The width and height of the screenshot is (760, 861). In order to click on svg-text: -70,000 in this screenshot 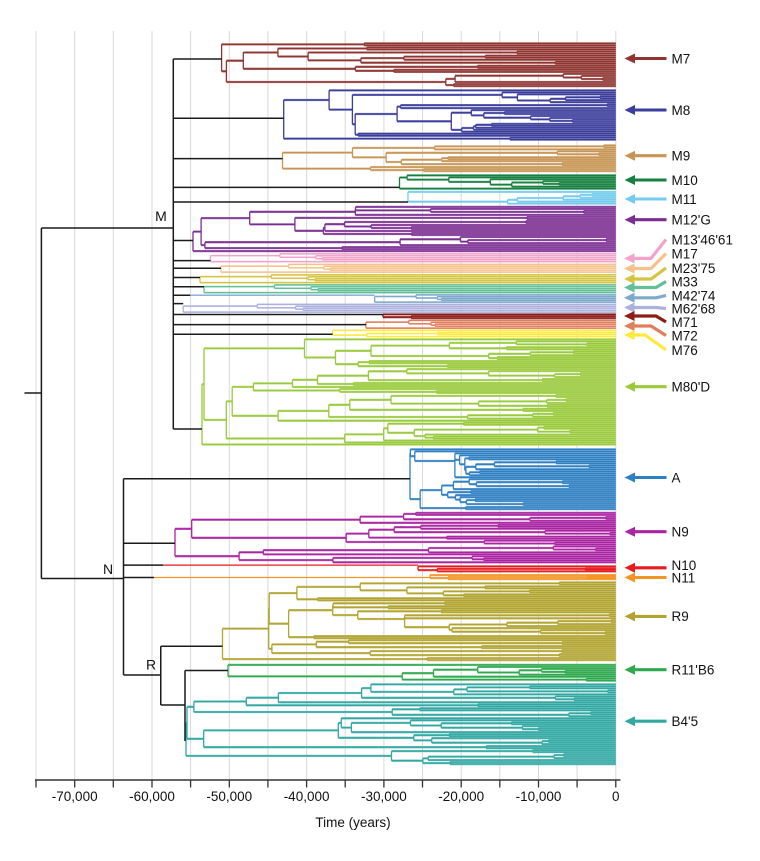, I will do `click(75, 796)`.